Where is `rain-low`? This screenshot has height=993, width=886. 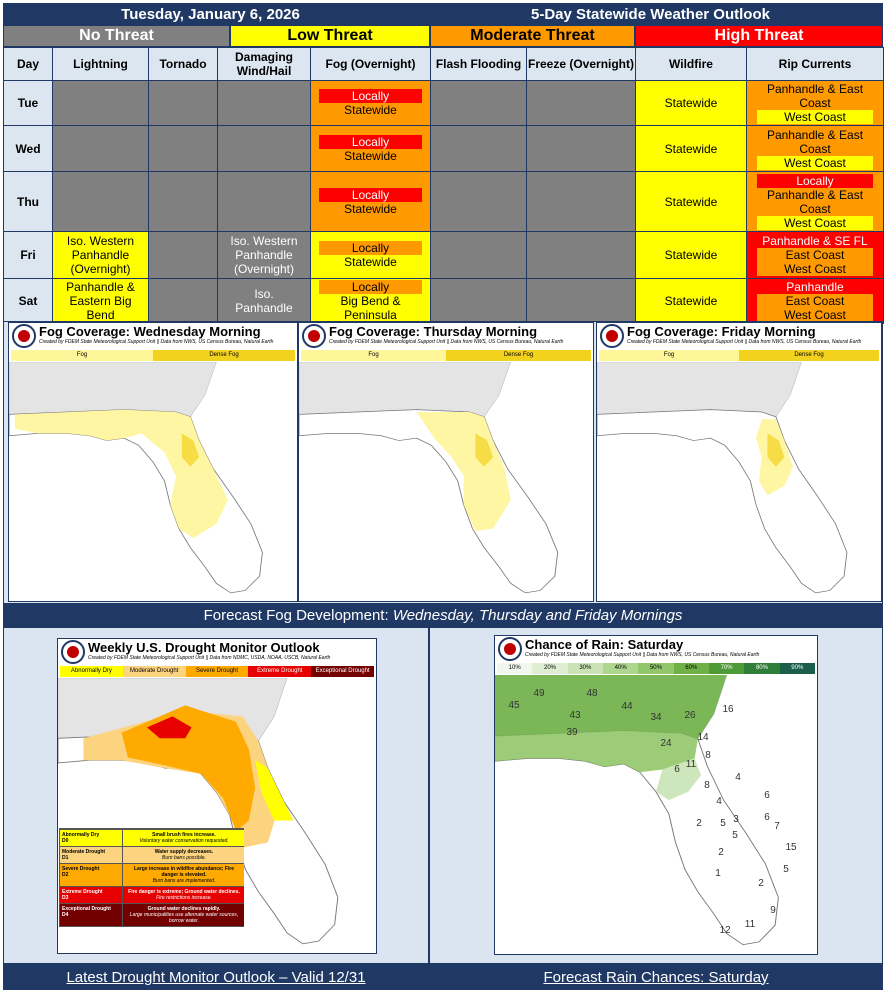 rain-low is located at coordinates (679, 779).